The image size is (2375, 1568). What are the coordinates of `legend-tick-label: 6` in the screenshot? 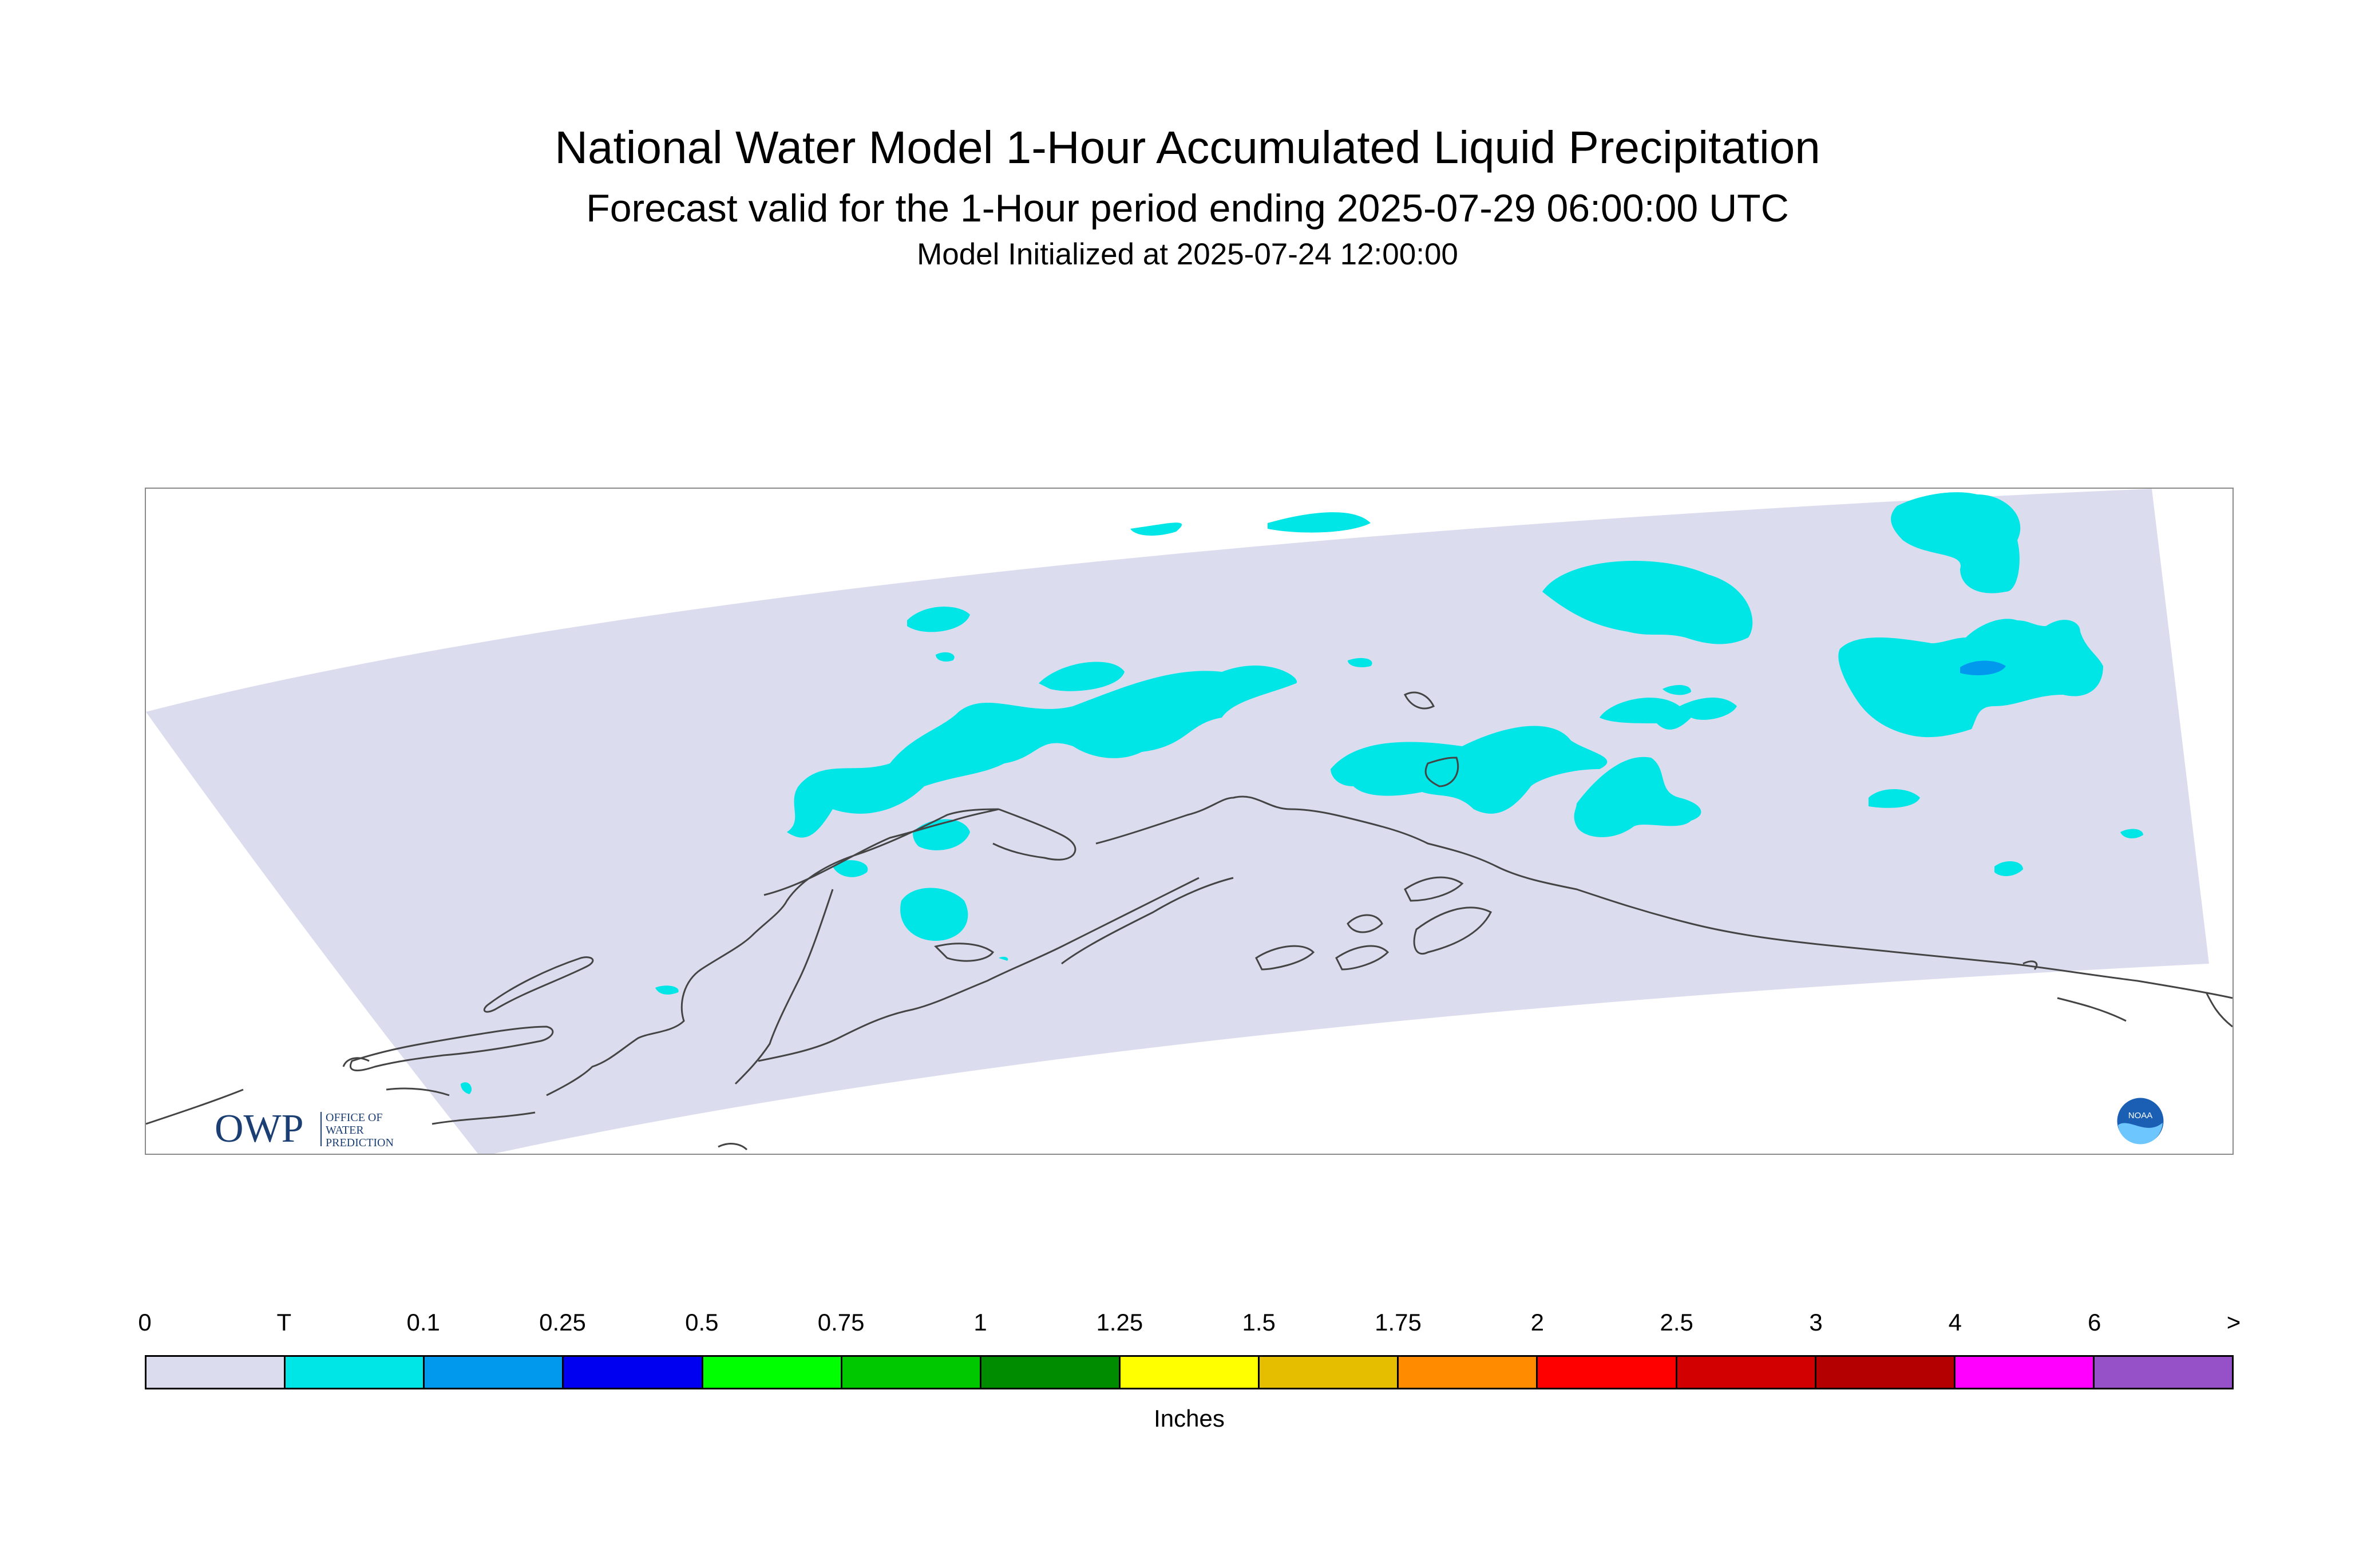 It's located at (2094, 1322).